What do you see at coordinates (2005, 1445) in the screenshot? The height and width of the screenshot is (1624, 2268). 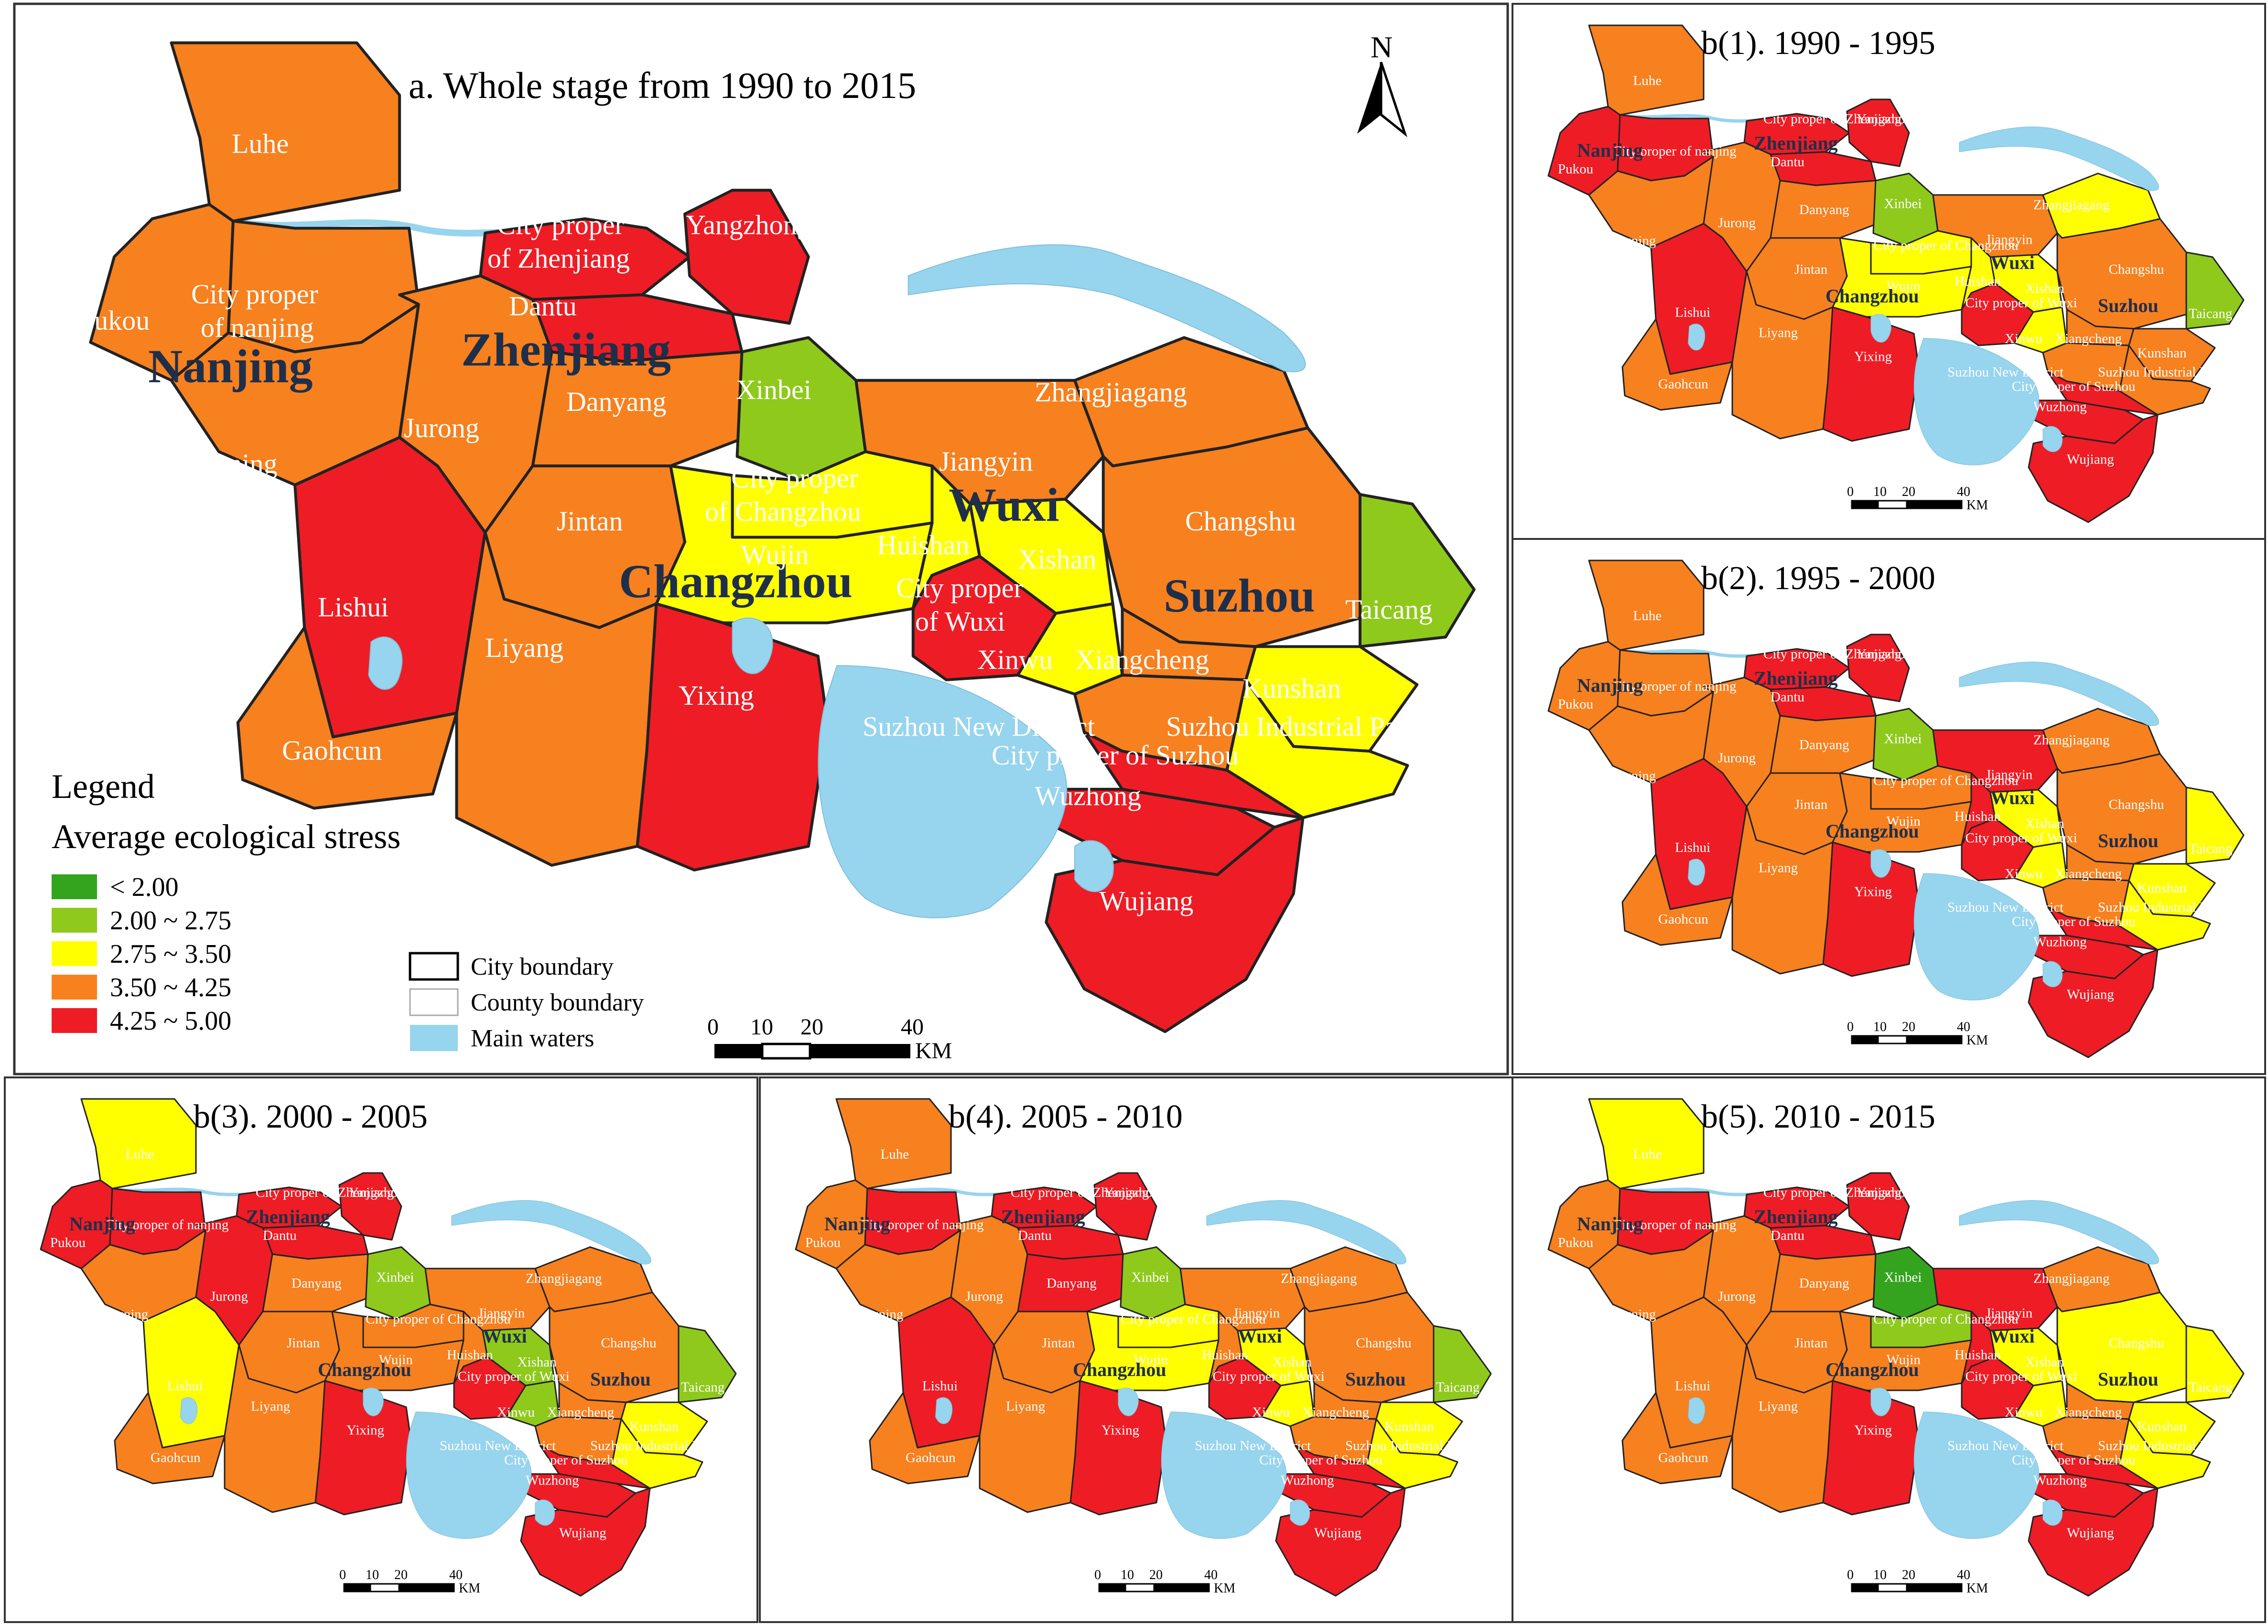 I see `panel-b5-label-snd: Suzhou New District` at bounding box center [2005, 1445].